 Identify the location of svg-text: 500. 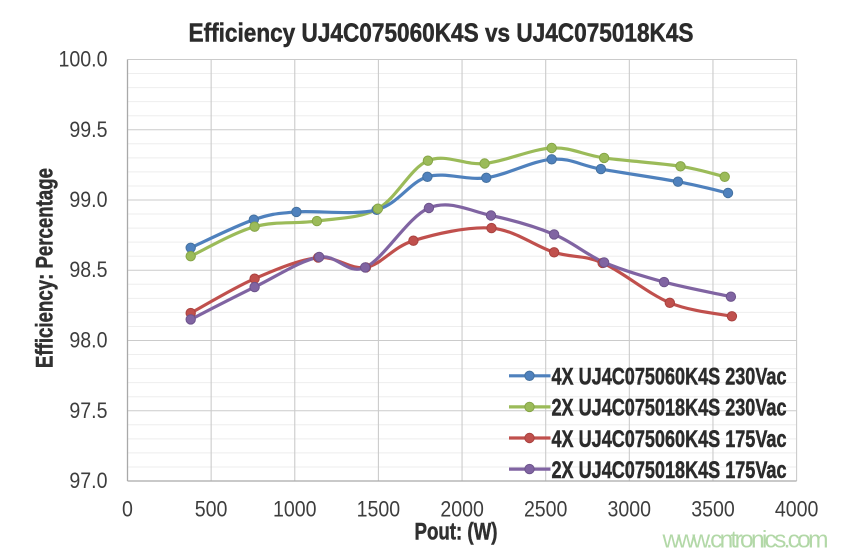
(211, 509).